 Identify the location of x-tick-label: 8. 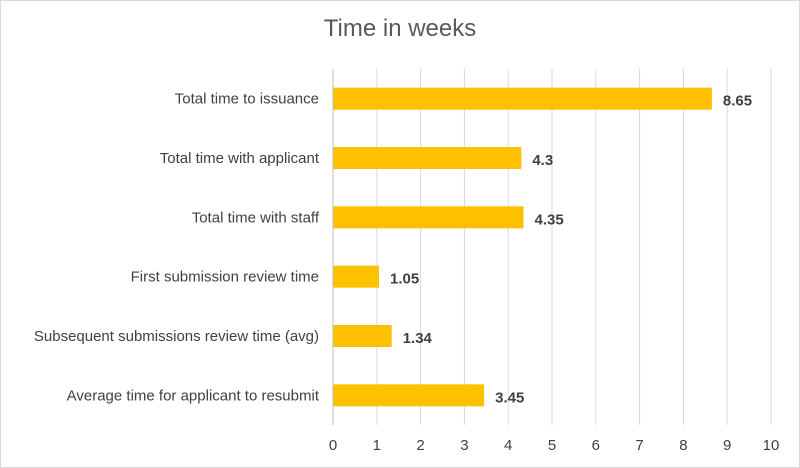
(683, 445).